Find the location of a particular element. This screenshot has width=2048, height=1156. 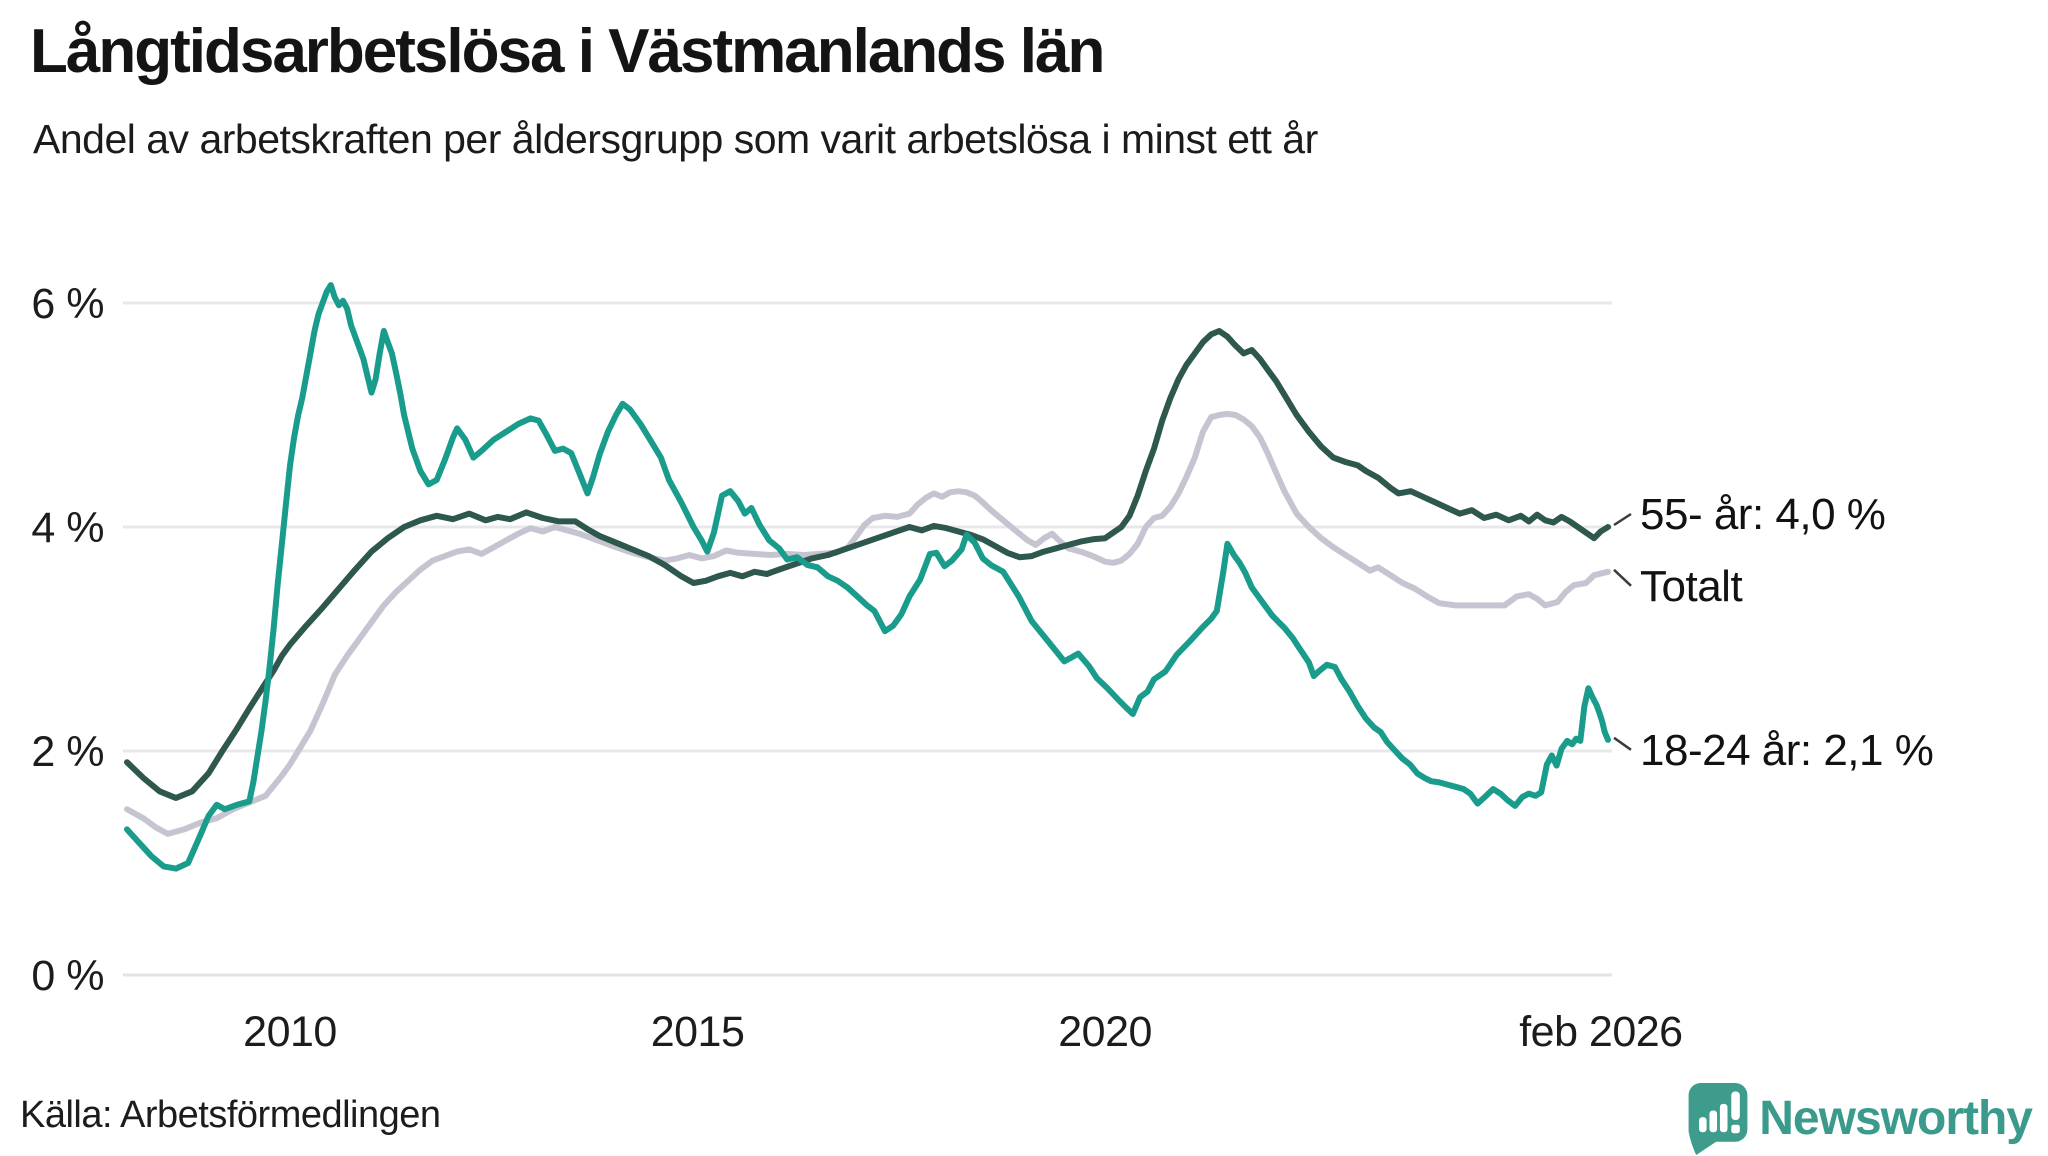

series-end-label-55-r: 55- år: 4,0 % is located at coordinates (1762, 514).